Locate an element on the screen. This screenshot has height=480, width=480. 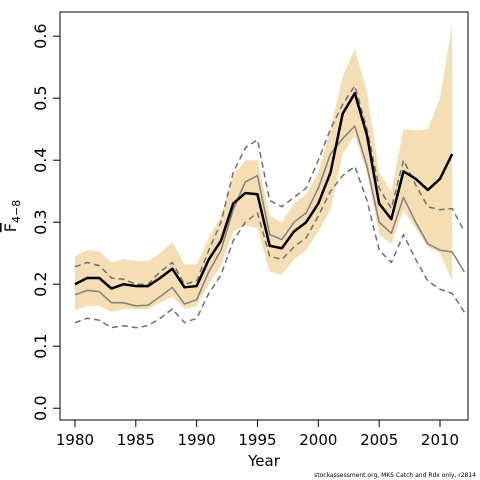
x-tick-label: 2000 is located at coordinates (318, 440).